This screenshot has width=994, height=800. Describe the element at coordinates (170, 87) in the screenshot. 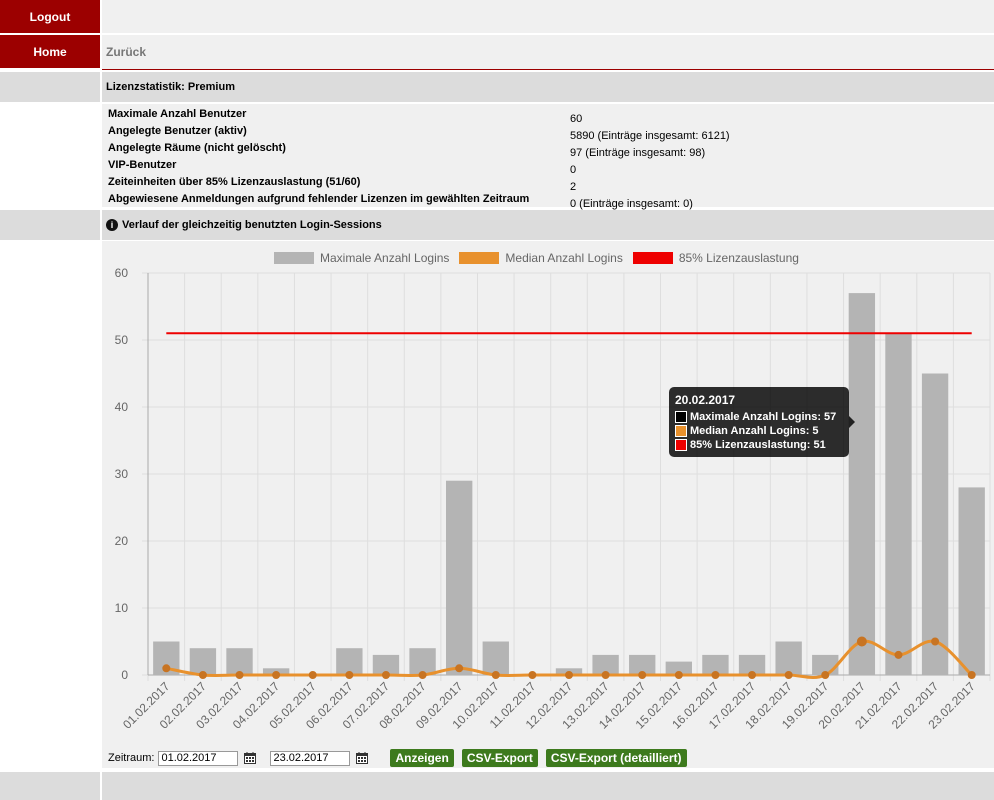

I see `section-title: Lizenzstatistik: Premium` at that location.